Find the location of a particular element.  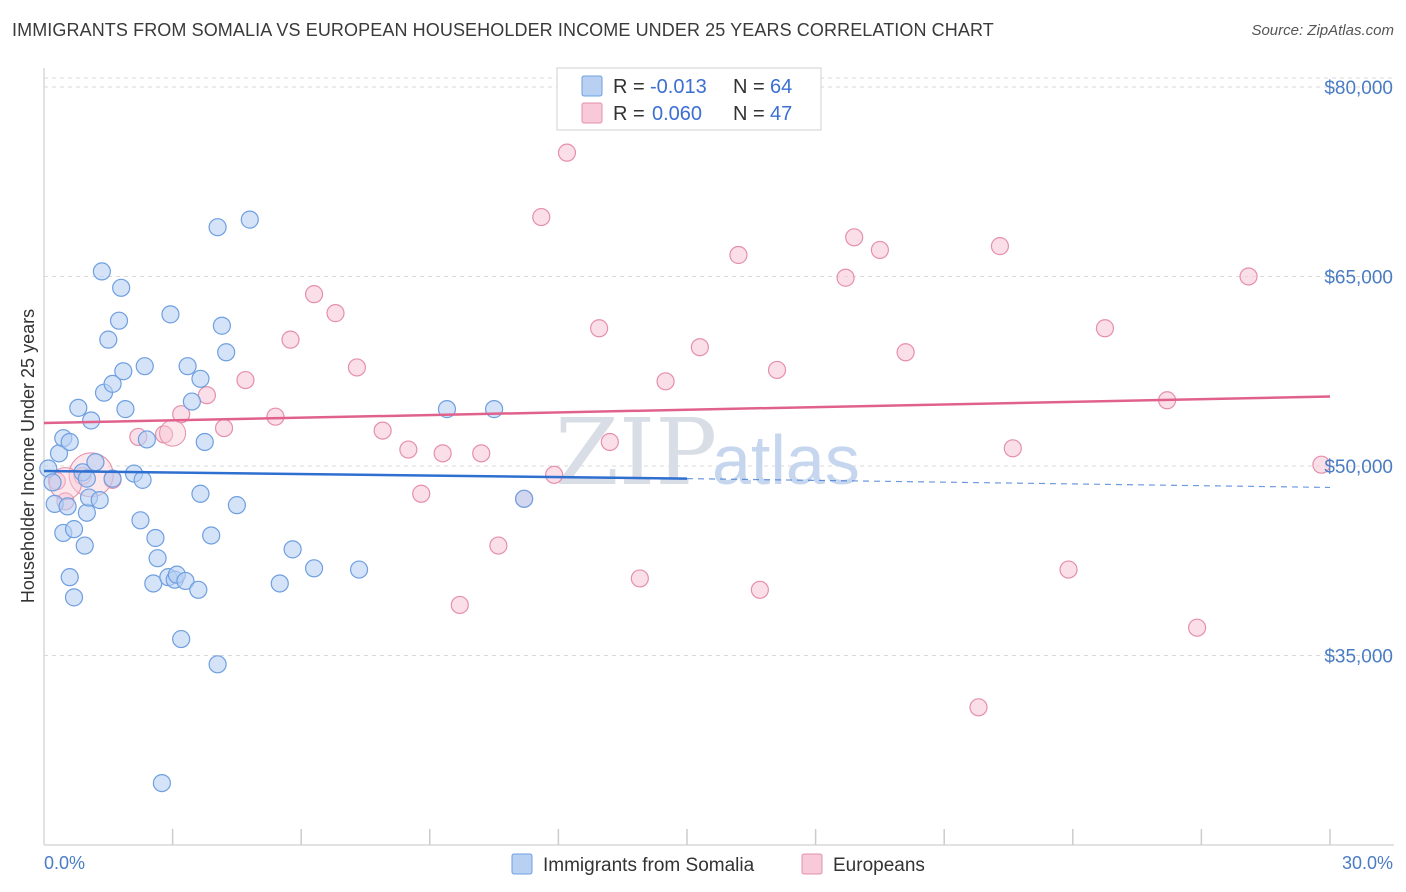

watermark-atlas: atlas is located at coordinates (786, 460).